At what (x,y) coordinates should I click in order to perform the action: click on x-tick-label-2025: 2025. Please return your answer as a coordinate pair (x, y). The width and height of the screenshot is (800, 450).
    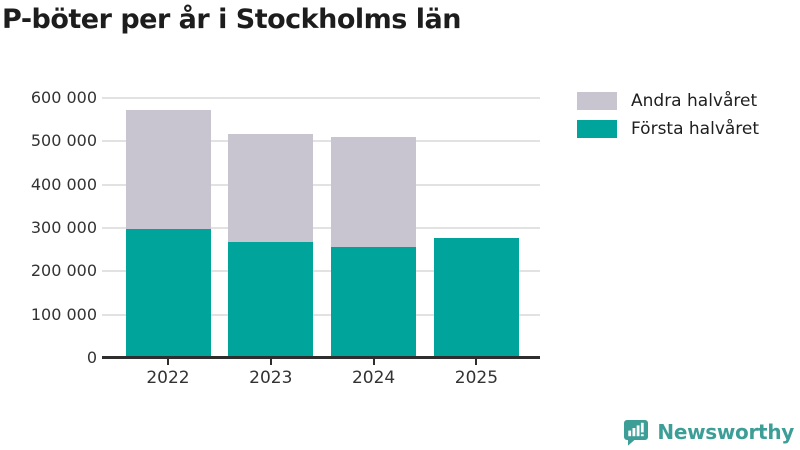
    Looking at the image, I should click on (476, 378).